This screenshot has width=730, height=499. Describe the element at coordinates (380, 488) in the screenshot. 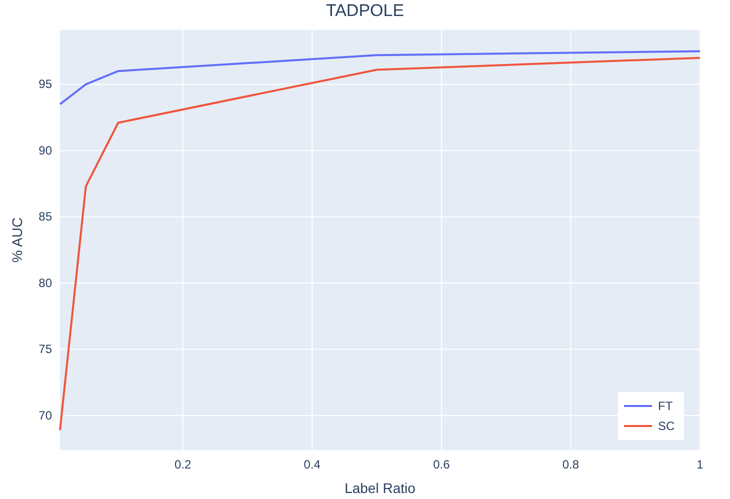

I see `x-axis-title: Label Ratio` at that location.